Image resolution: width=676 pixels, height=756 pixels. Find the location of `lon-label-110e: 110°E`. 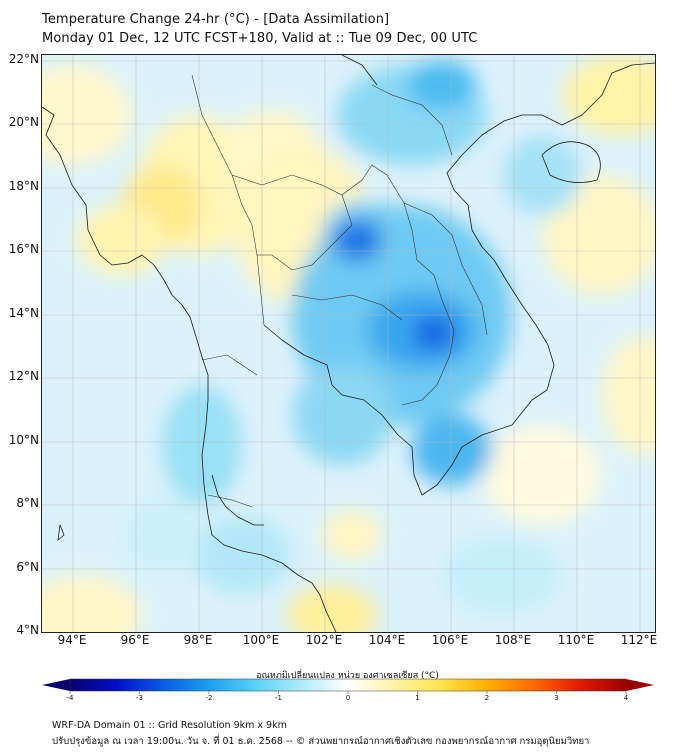

lon-label-110e: 110°E is located at coordinates (576, 640).